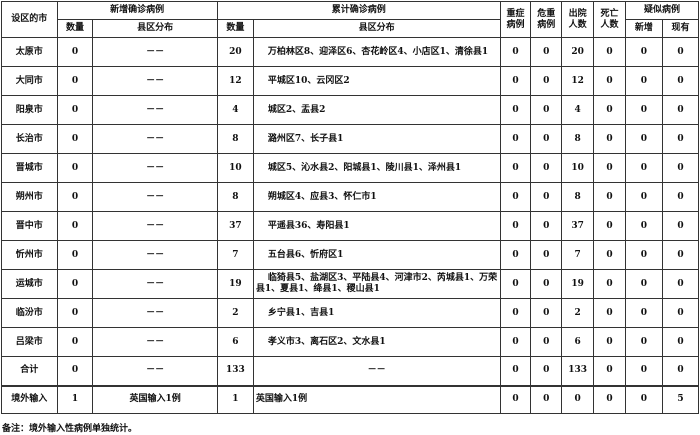 Image resolution: width=700 pixels, height=435 pixels. Describe the element at coordinates (29, 81) in the screenshot. I see `cell-city: 大同市` at that location.